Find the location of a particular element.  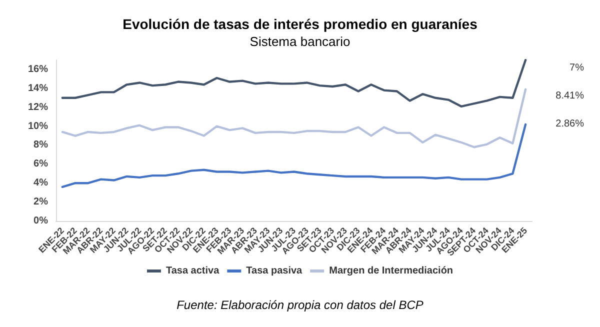

text: 7% is located at coordinates (577, 68).